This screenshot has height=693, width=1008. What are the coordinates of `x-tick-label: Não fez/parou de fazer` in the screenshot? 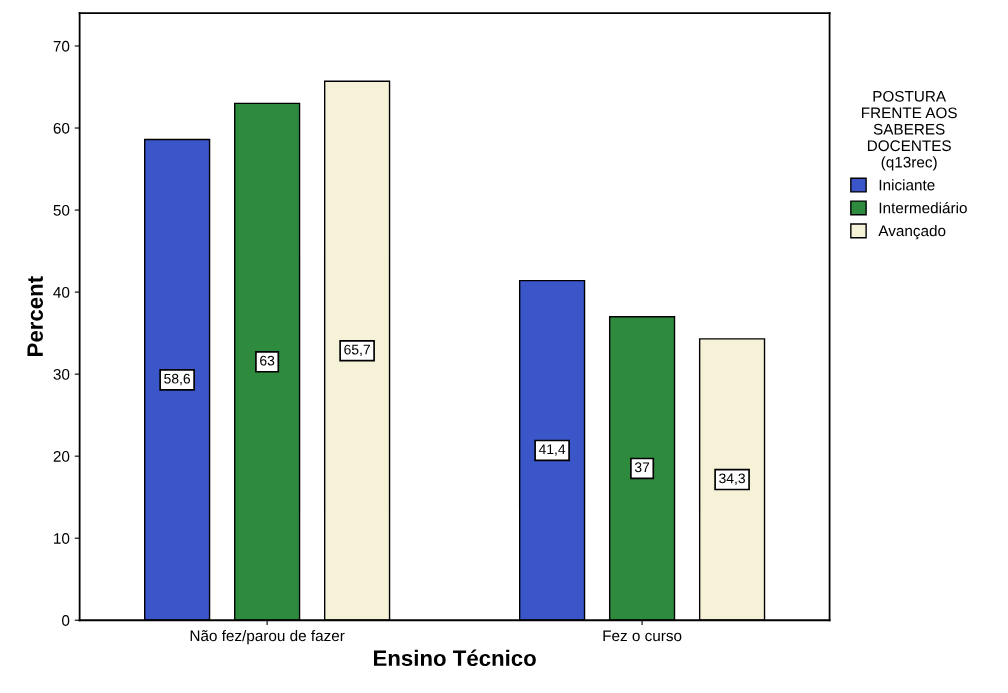 It's located at (267, 637).